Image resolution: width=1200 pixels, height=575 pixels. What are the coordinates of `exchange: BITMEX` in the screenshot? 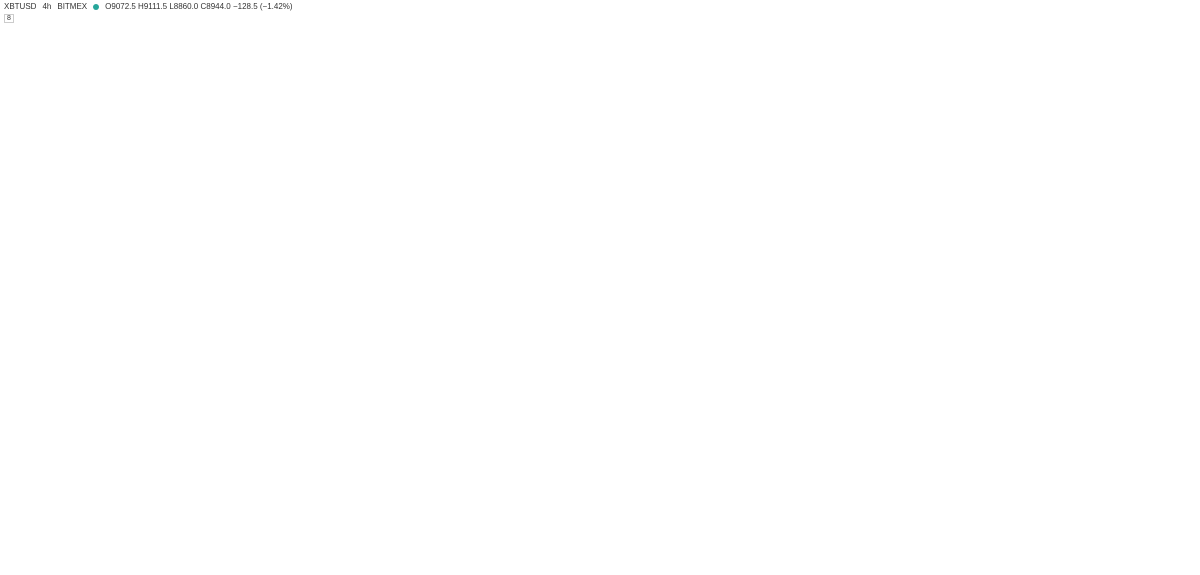 It's located at (72, 6).